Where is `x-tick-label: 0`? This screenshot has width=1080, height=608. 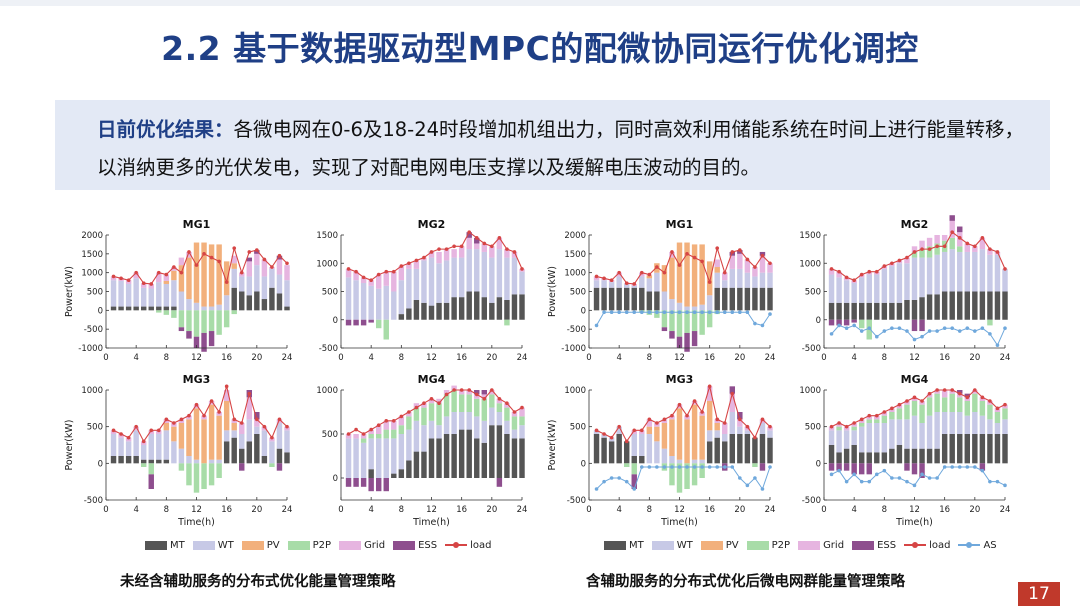 x-tick-label: 0 is located at coordinates (105, 510).